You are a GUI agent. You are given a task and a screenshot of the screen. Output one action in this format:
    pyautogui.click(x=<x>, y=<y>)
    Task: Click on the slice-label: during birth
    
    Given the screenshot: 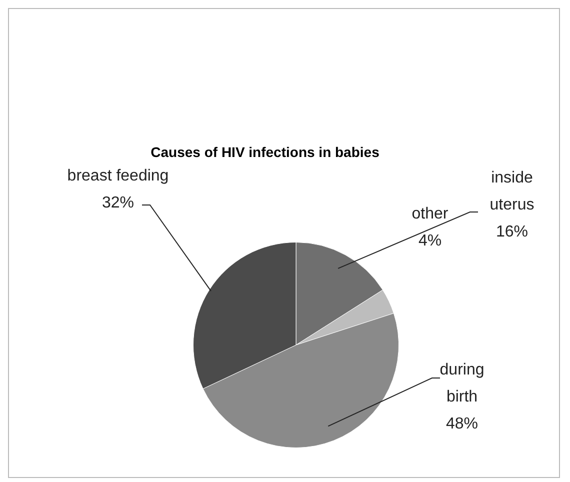 What is the action you would take?
    pyautogui.click(x=462, y=383)
    